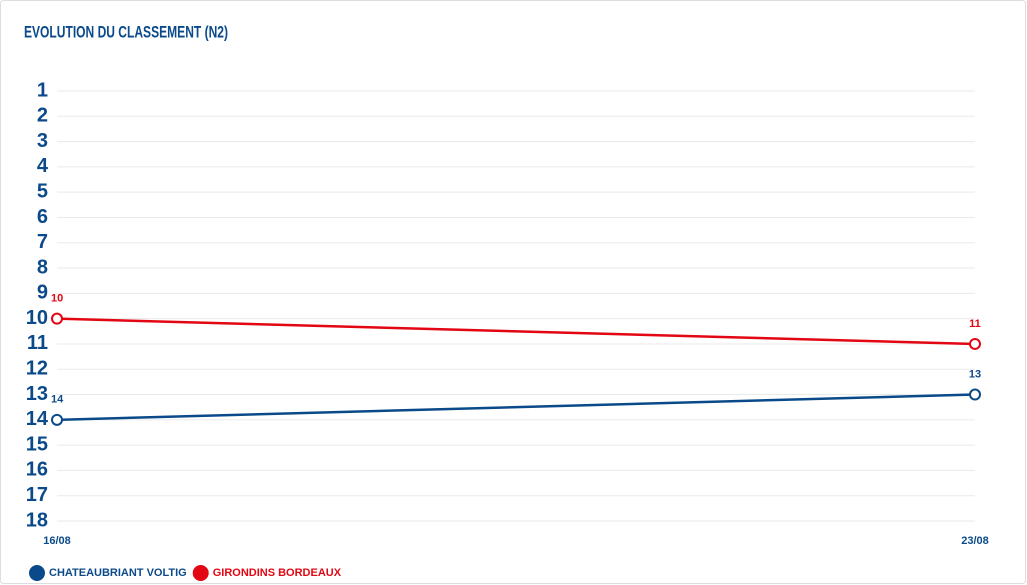 This screenshot has width=1027, height=585. I want to click on y-tick-label: 7, so click(42, 242).